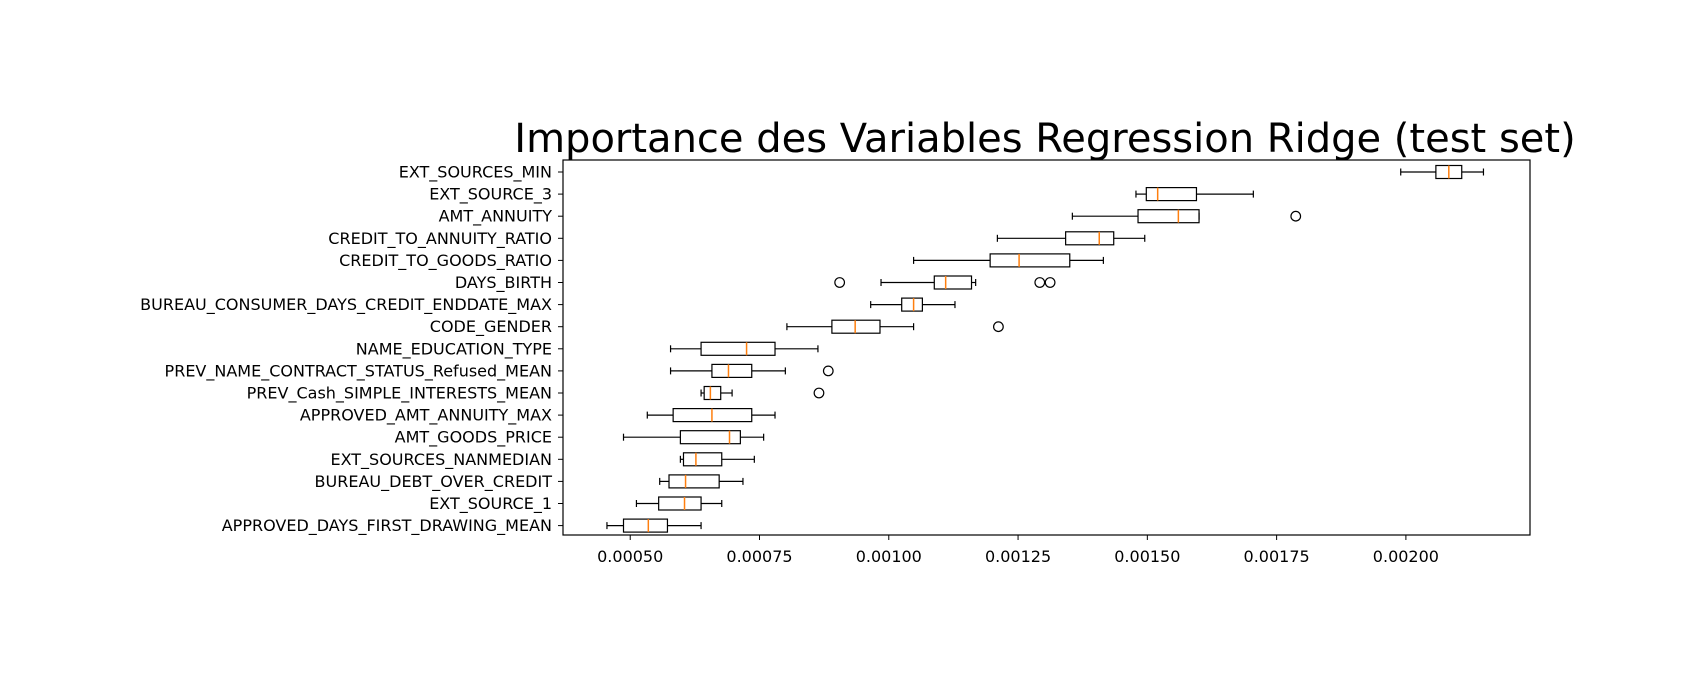 The height and width of the screenshot is (684, 1693). I want to click on x-tick-label: 0.00175, so click(1277, 556).